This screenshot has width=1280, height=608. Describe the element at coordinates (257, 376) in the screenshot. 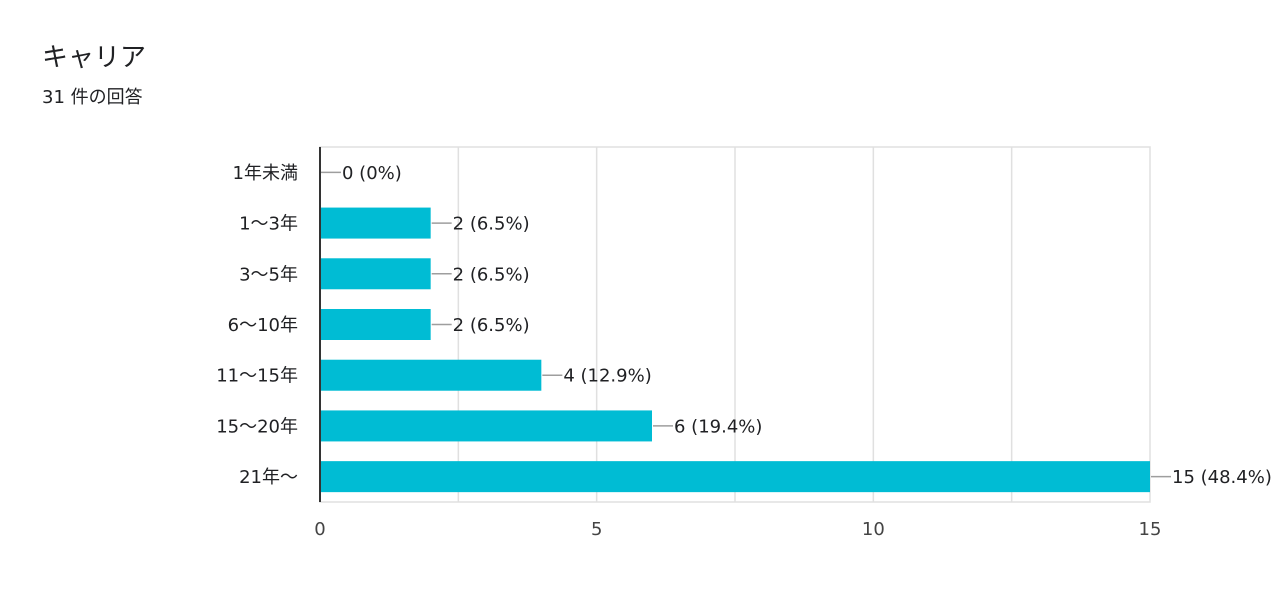

I see `category-label: 11～15年` at that location.